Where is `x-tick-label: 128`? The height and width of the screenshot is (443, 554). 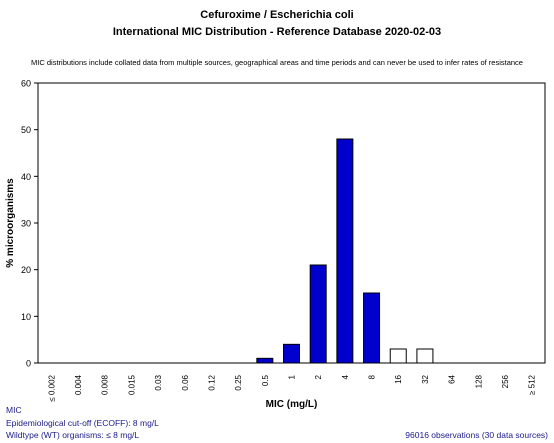
x-tick-label: 128 is located at coordinates (478, 381).